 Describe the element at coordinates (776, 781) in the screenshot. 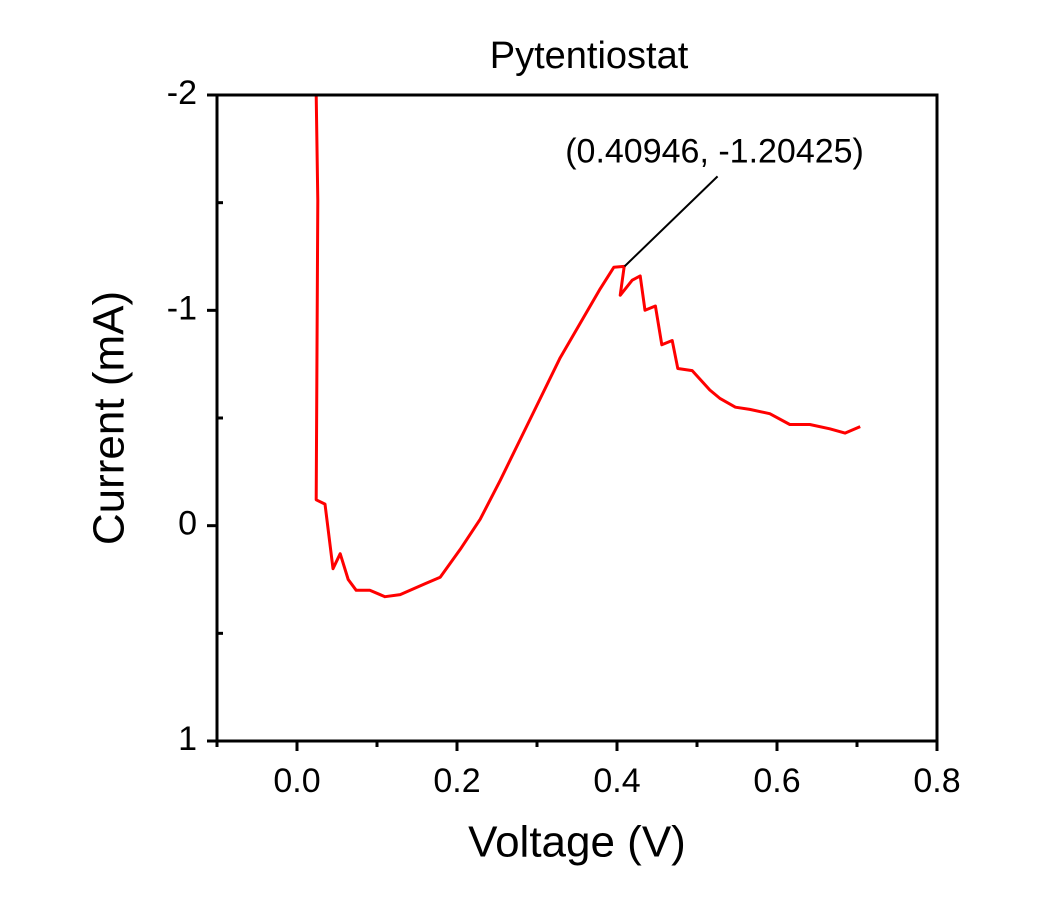

I see `x-tick-label: 0.6` at that location.